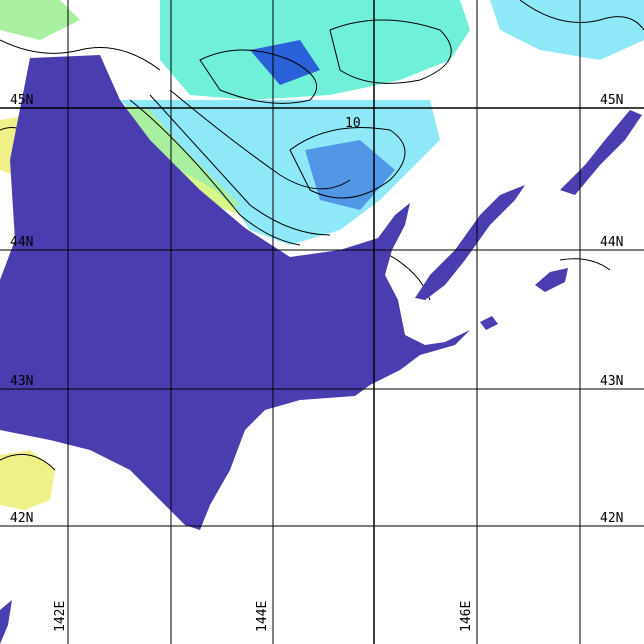 Image resolution: width=644 pixels, height=644 pixels. What do you see at coordinates (21, 381) in the screenshot?
I see `lat-label-43n-left: 43N` at bounding box center [21, 381].